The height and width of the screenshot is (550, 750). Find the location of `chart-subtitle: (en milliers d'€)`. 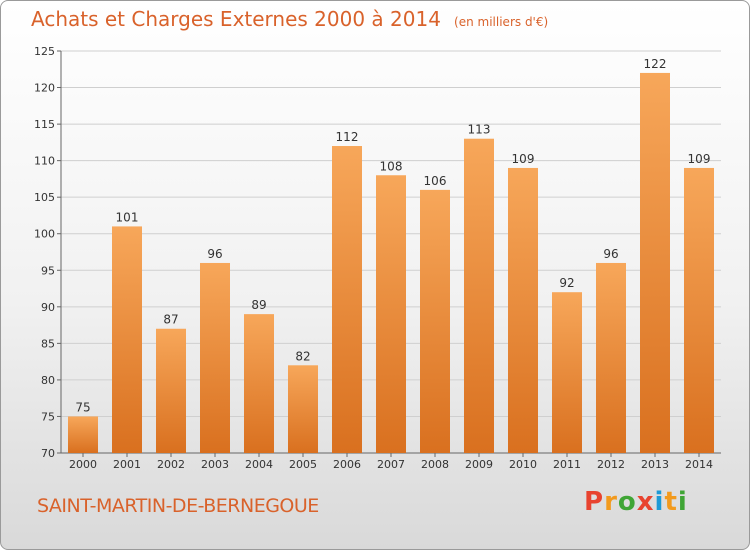

chart-subtitle: (en milliers d'€) is located at coordinates (501, 22).